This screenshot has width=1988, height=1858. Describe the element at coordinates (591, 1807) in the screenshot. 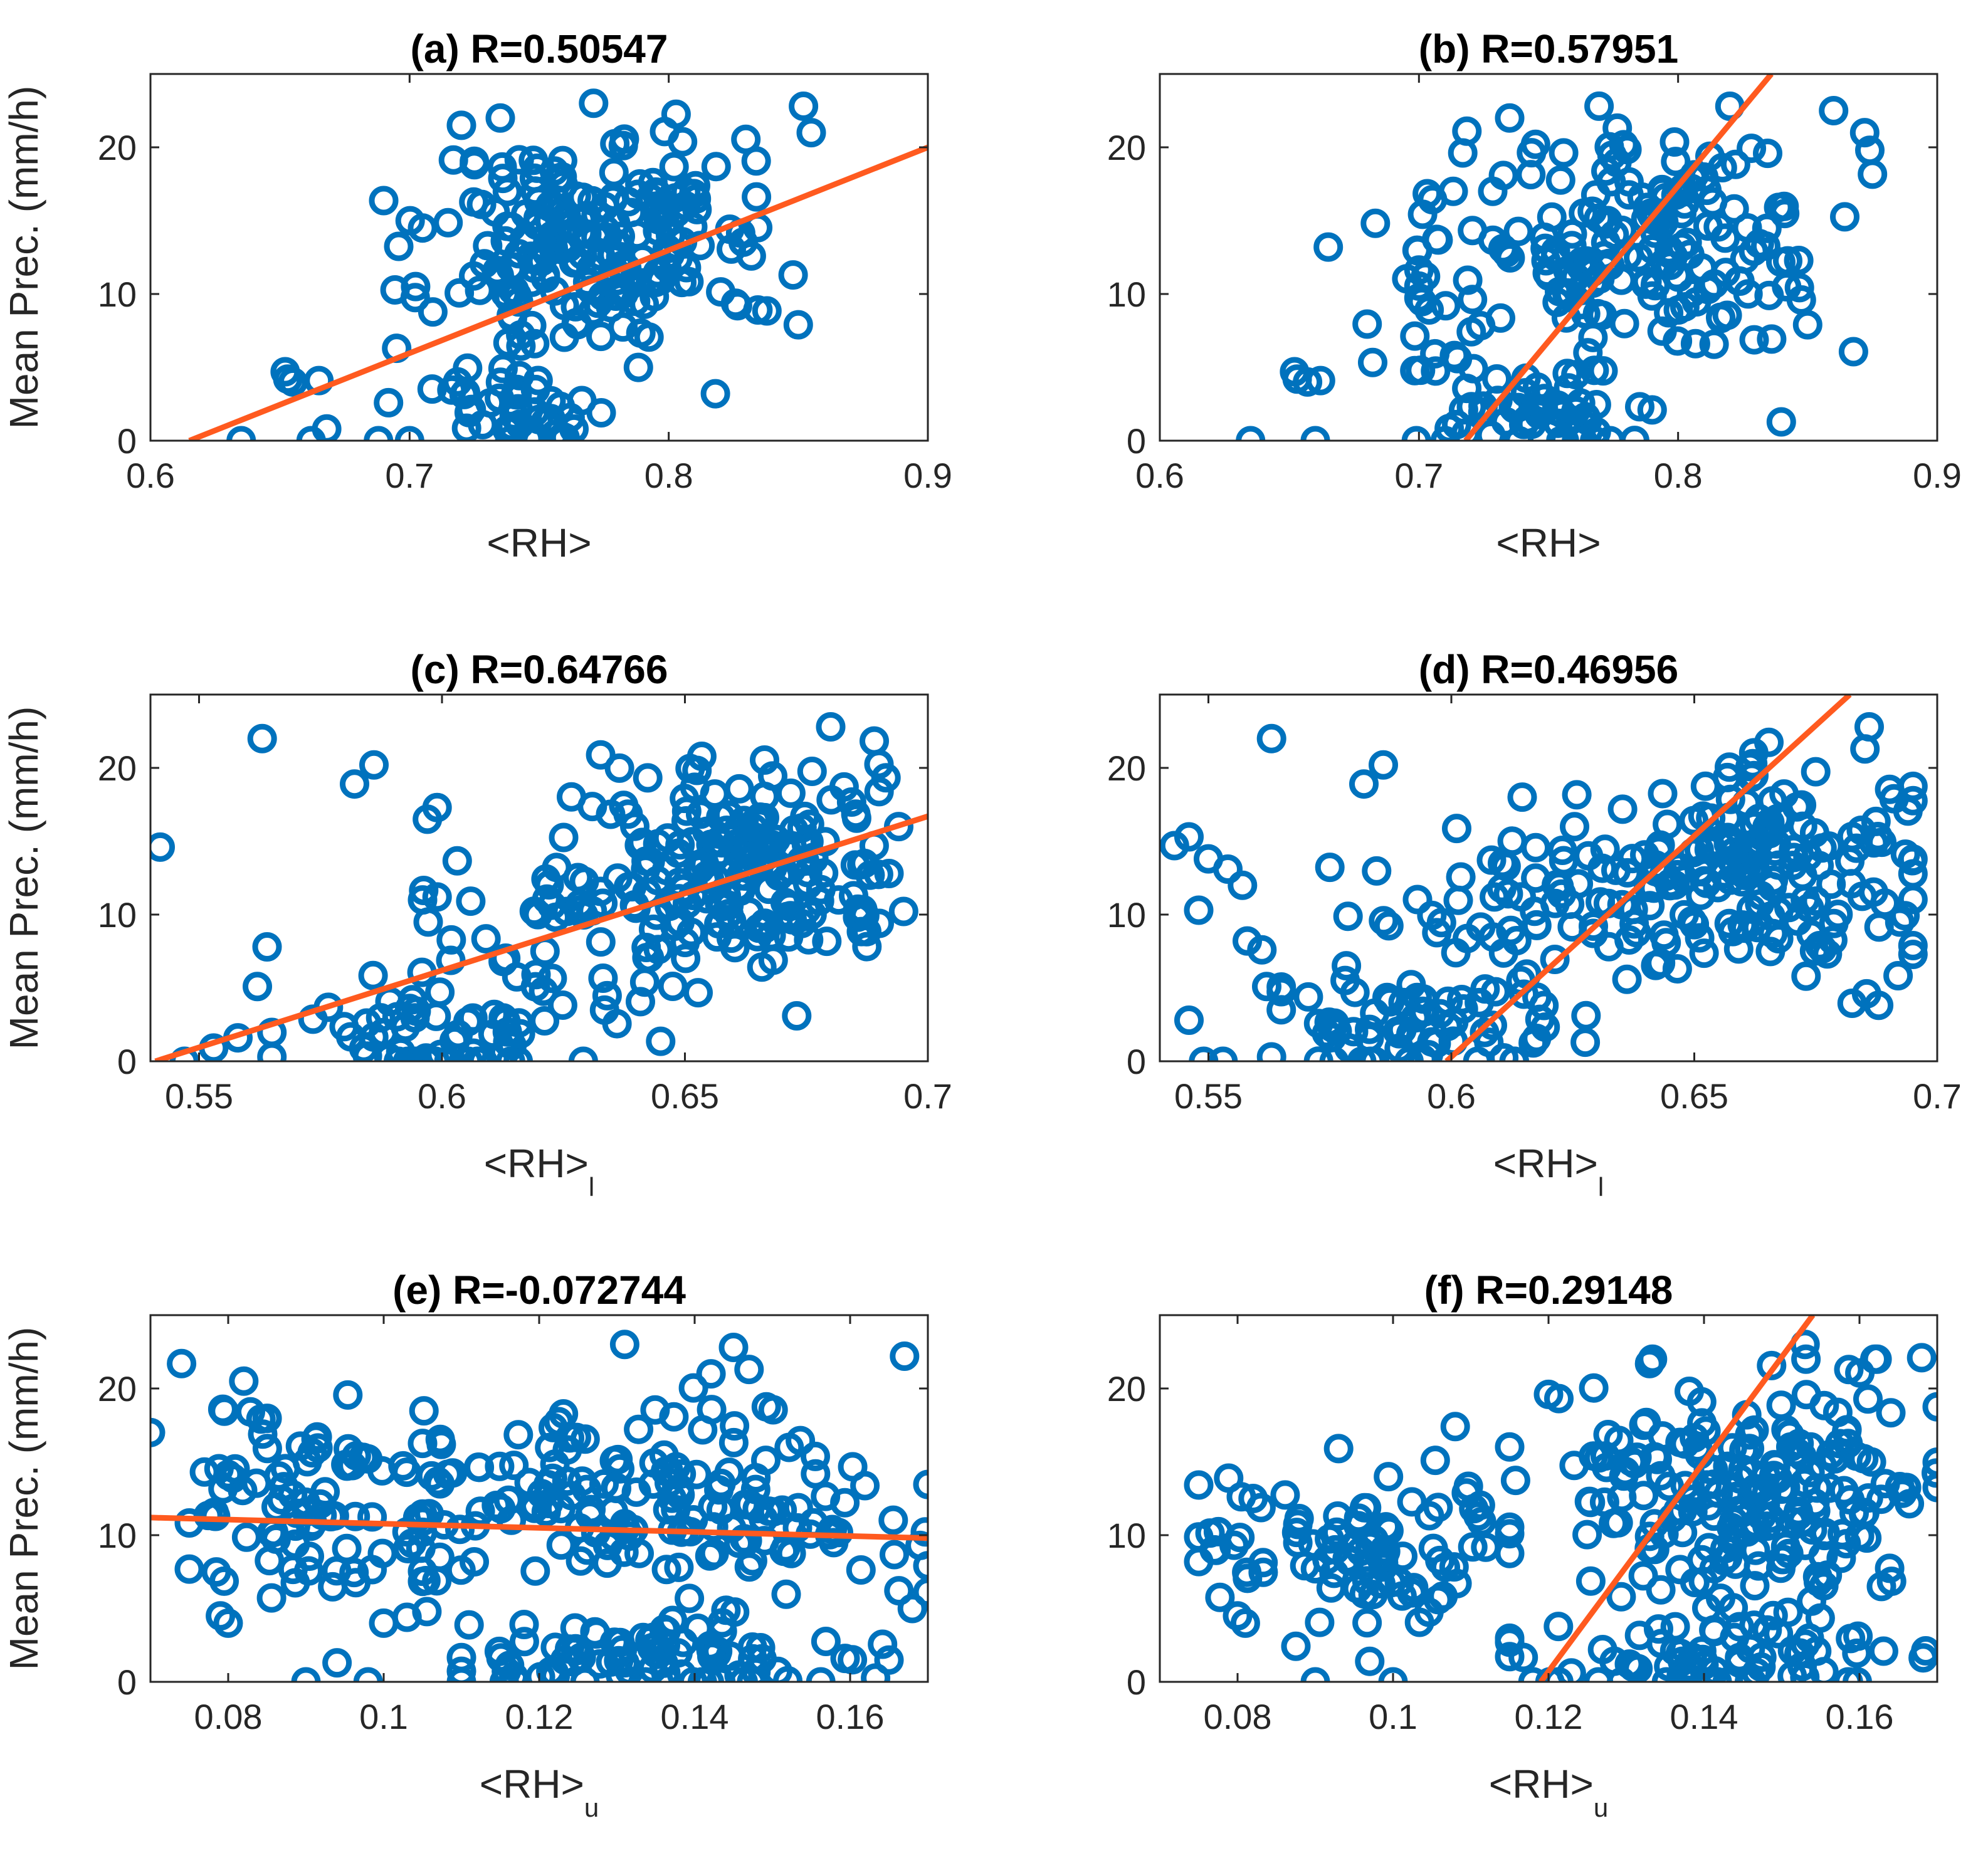

I see `x-axis-label-subscript: u` at that location.